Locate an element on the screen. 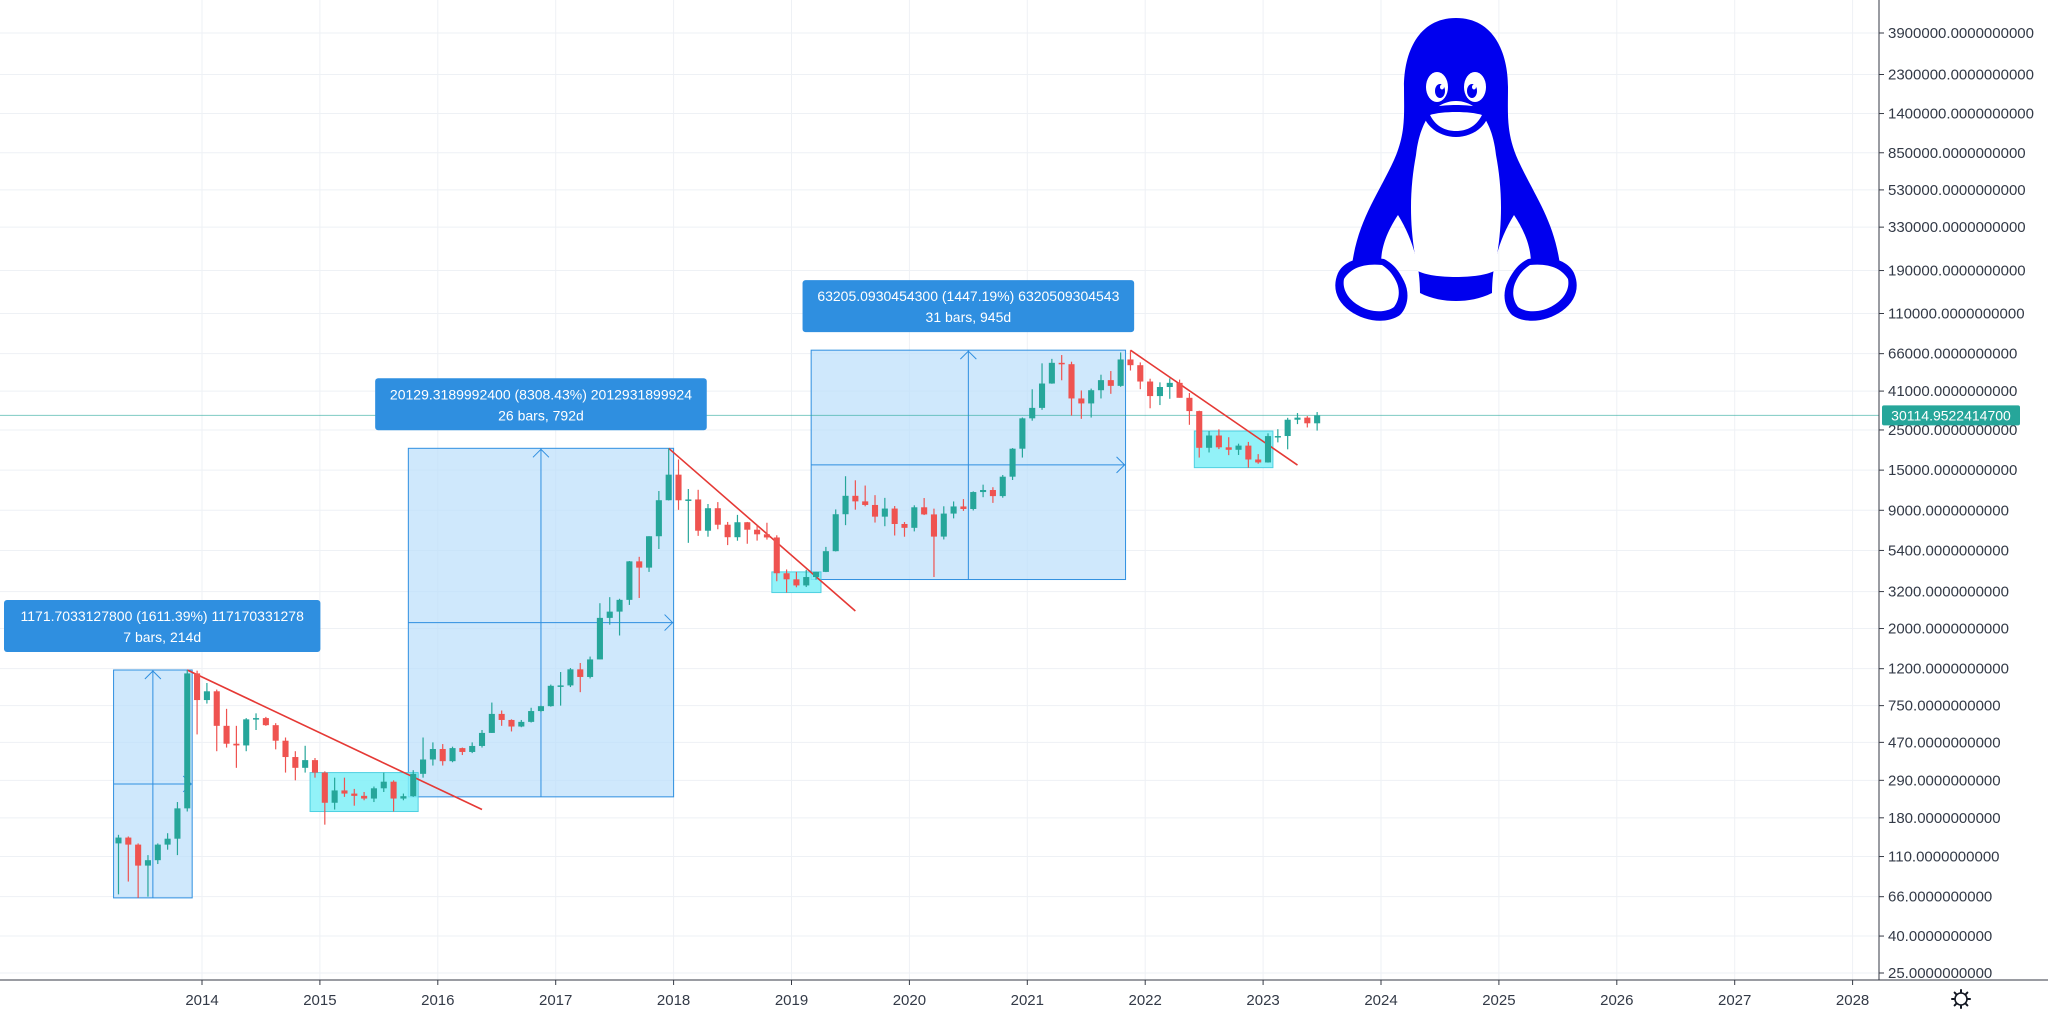 This screenshot has width=2048, height=1017. last-price-tag: 30114.9522414700 is located at coordinates (1951, 415).